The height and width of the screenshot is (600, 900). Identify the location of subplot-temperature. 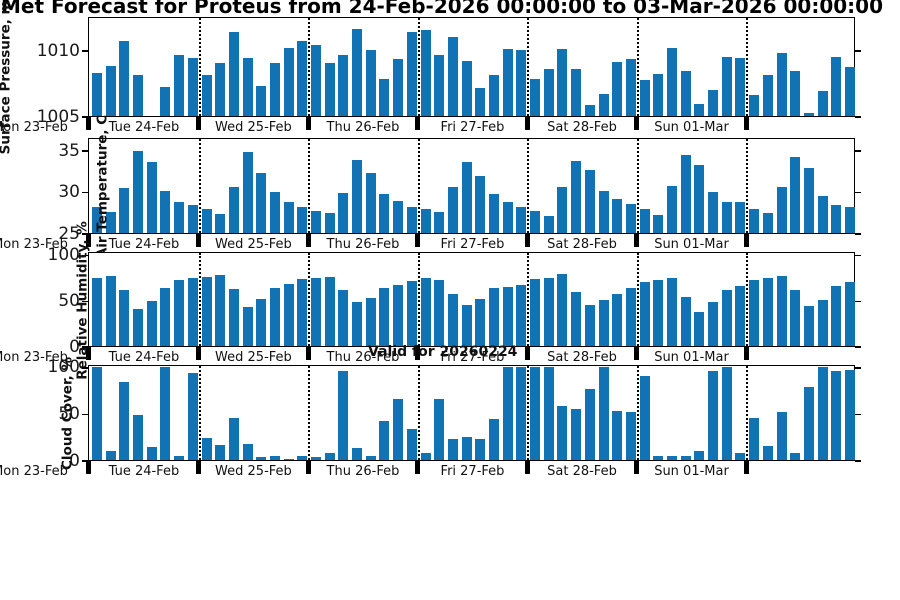
(471, 186).